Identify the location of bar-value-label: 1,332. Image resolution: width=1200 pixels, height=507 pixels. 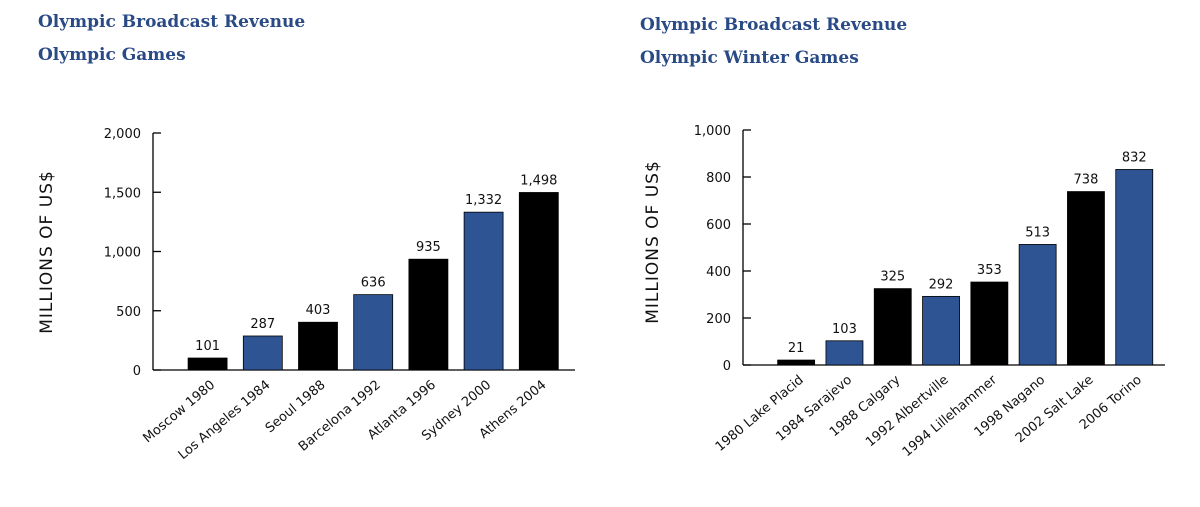
(483, 200).